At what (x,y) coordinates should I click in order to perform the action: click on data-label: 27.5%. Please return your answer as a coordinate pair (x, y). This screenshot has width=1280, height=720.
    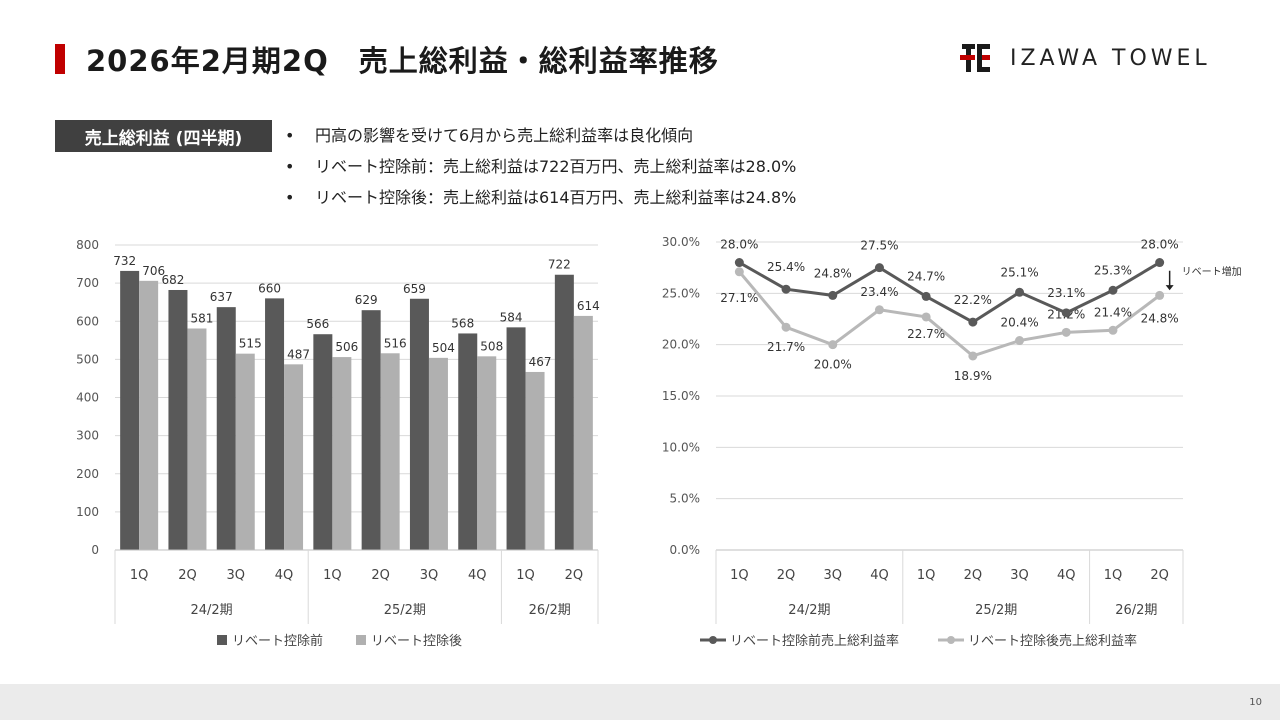
    Looking at the image, I should click on (879, 246).